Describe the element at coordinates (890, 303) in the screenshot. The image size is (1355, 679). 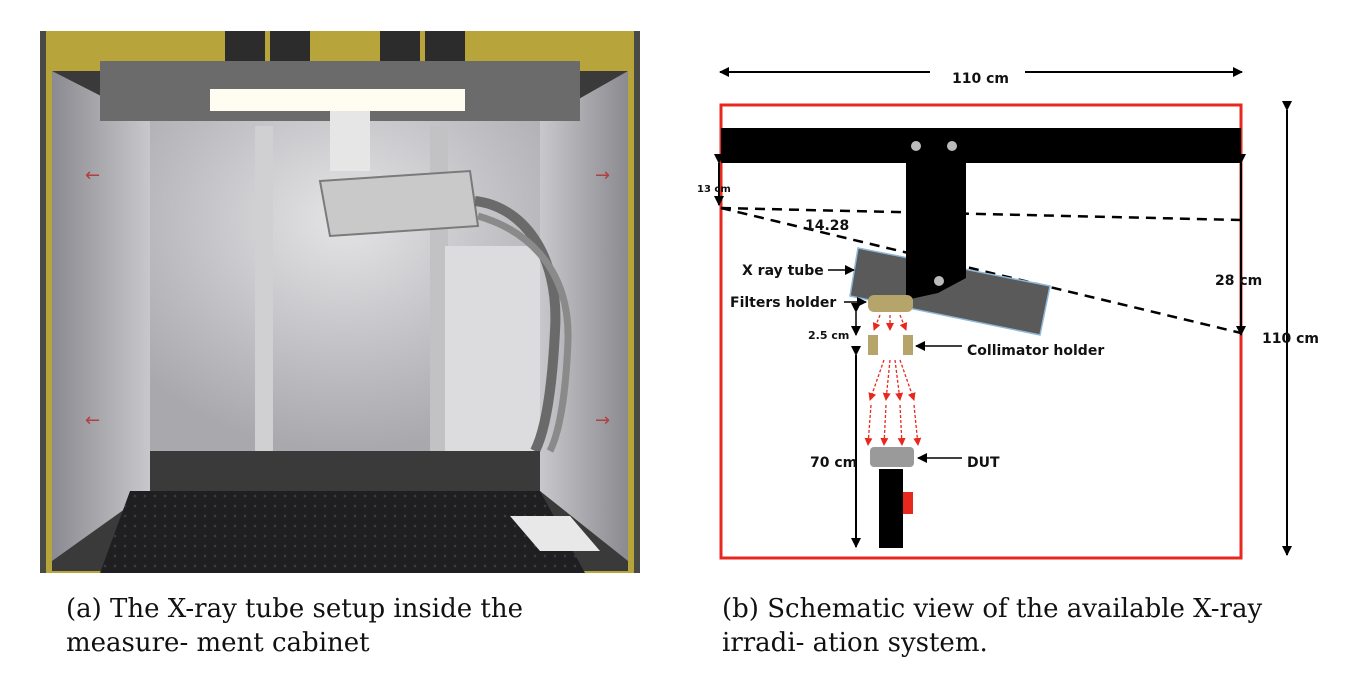
I see `filters-holder` at that location.